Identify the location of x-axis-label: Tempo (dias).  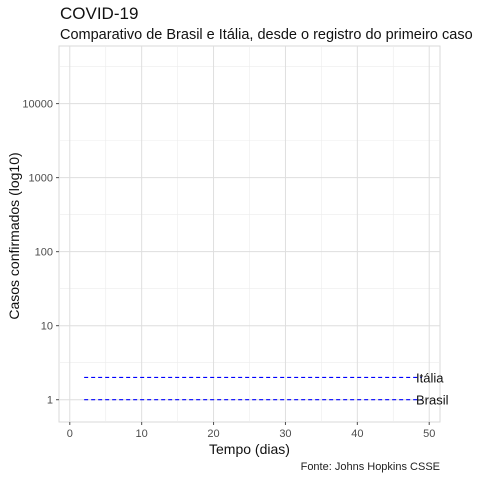
(249, 449).